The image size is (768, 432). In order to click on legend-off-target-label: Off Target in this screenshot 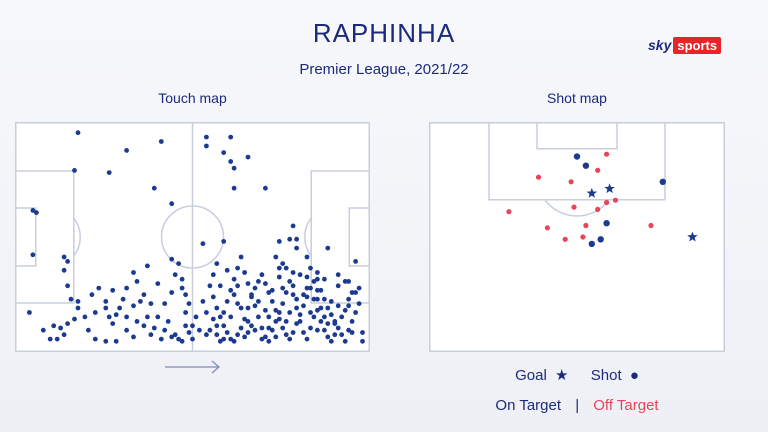, I will do `click(626, 405)`.